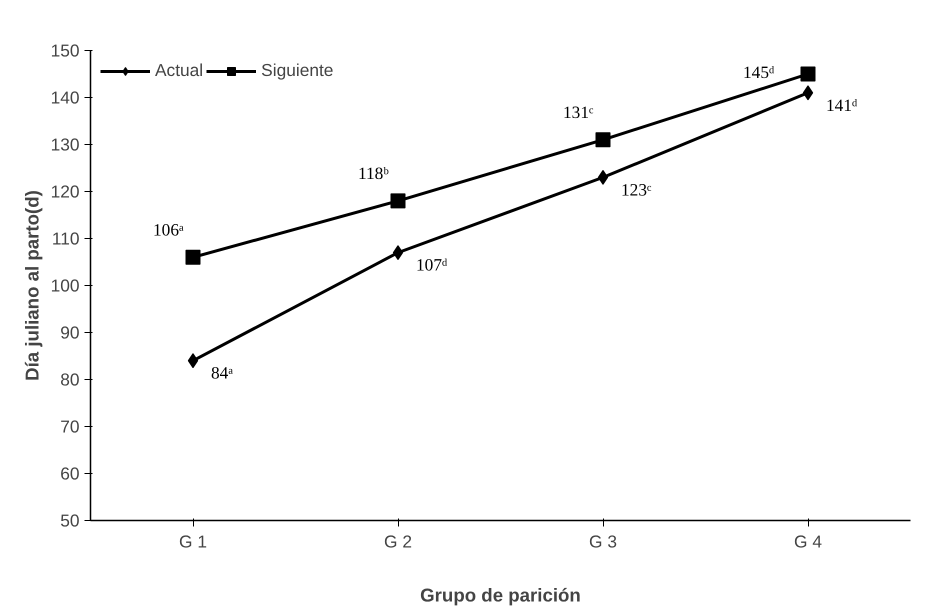 This screenshot has height=615, width=946. I want to click on data-label: 84ᵃ, so click(222, 373).